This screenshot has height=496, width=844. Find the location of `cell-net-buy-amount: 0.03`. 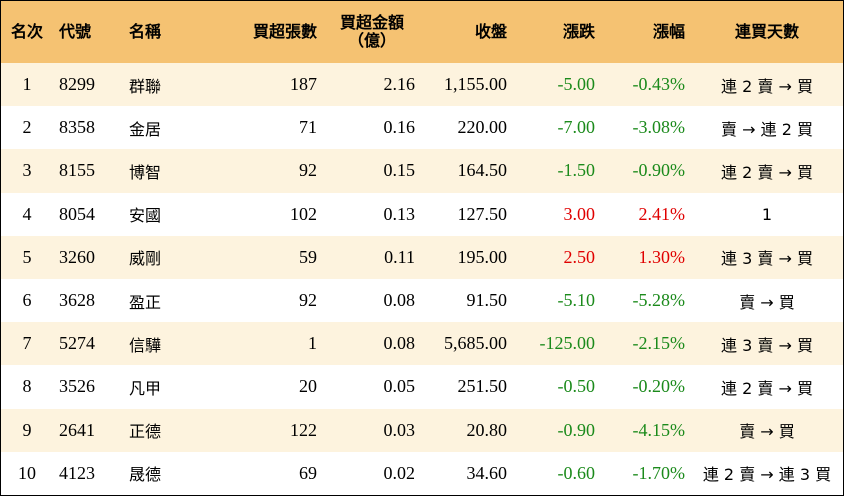

cell-net-buy-amount: 0.03 is located at coordinates (399, 429).